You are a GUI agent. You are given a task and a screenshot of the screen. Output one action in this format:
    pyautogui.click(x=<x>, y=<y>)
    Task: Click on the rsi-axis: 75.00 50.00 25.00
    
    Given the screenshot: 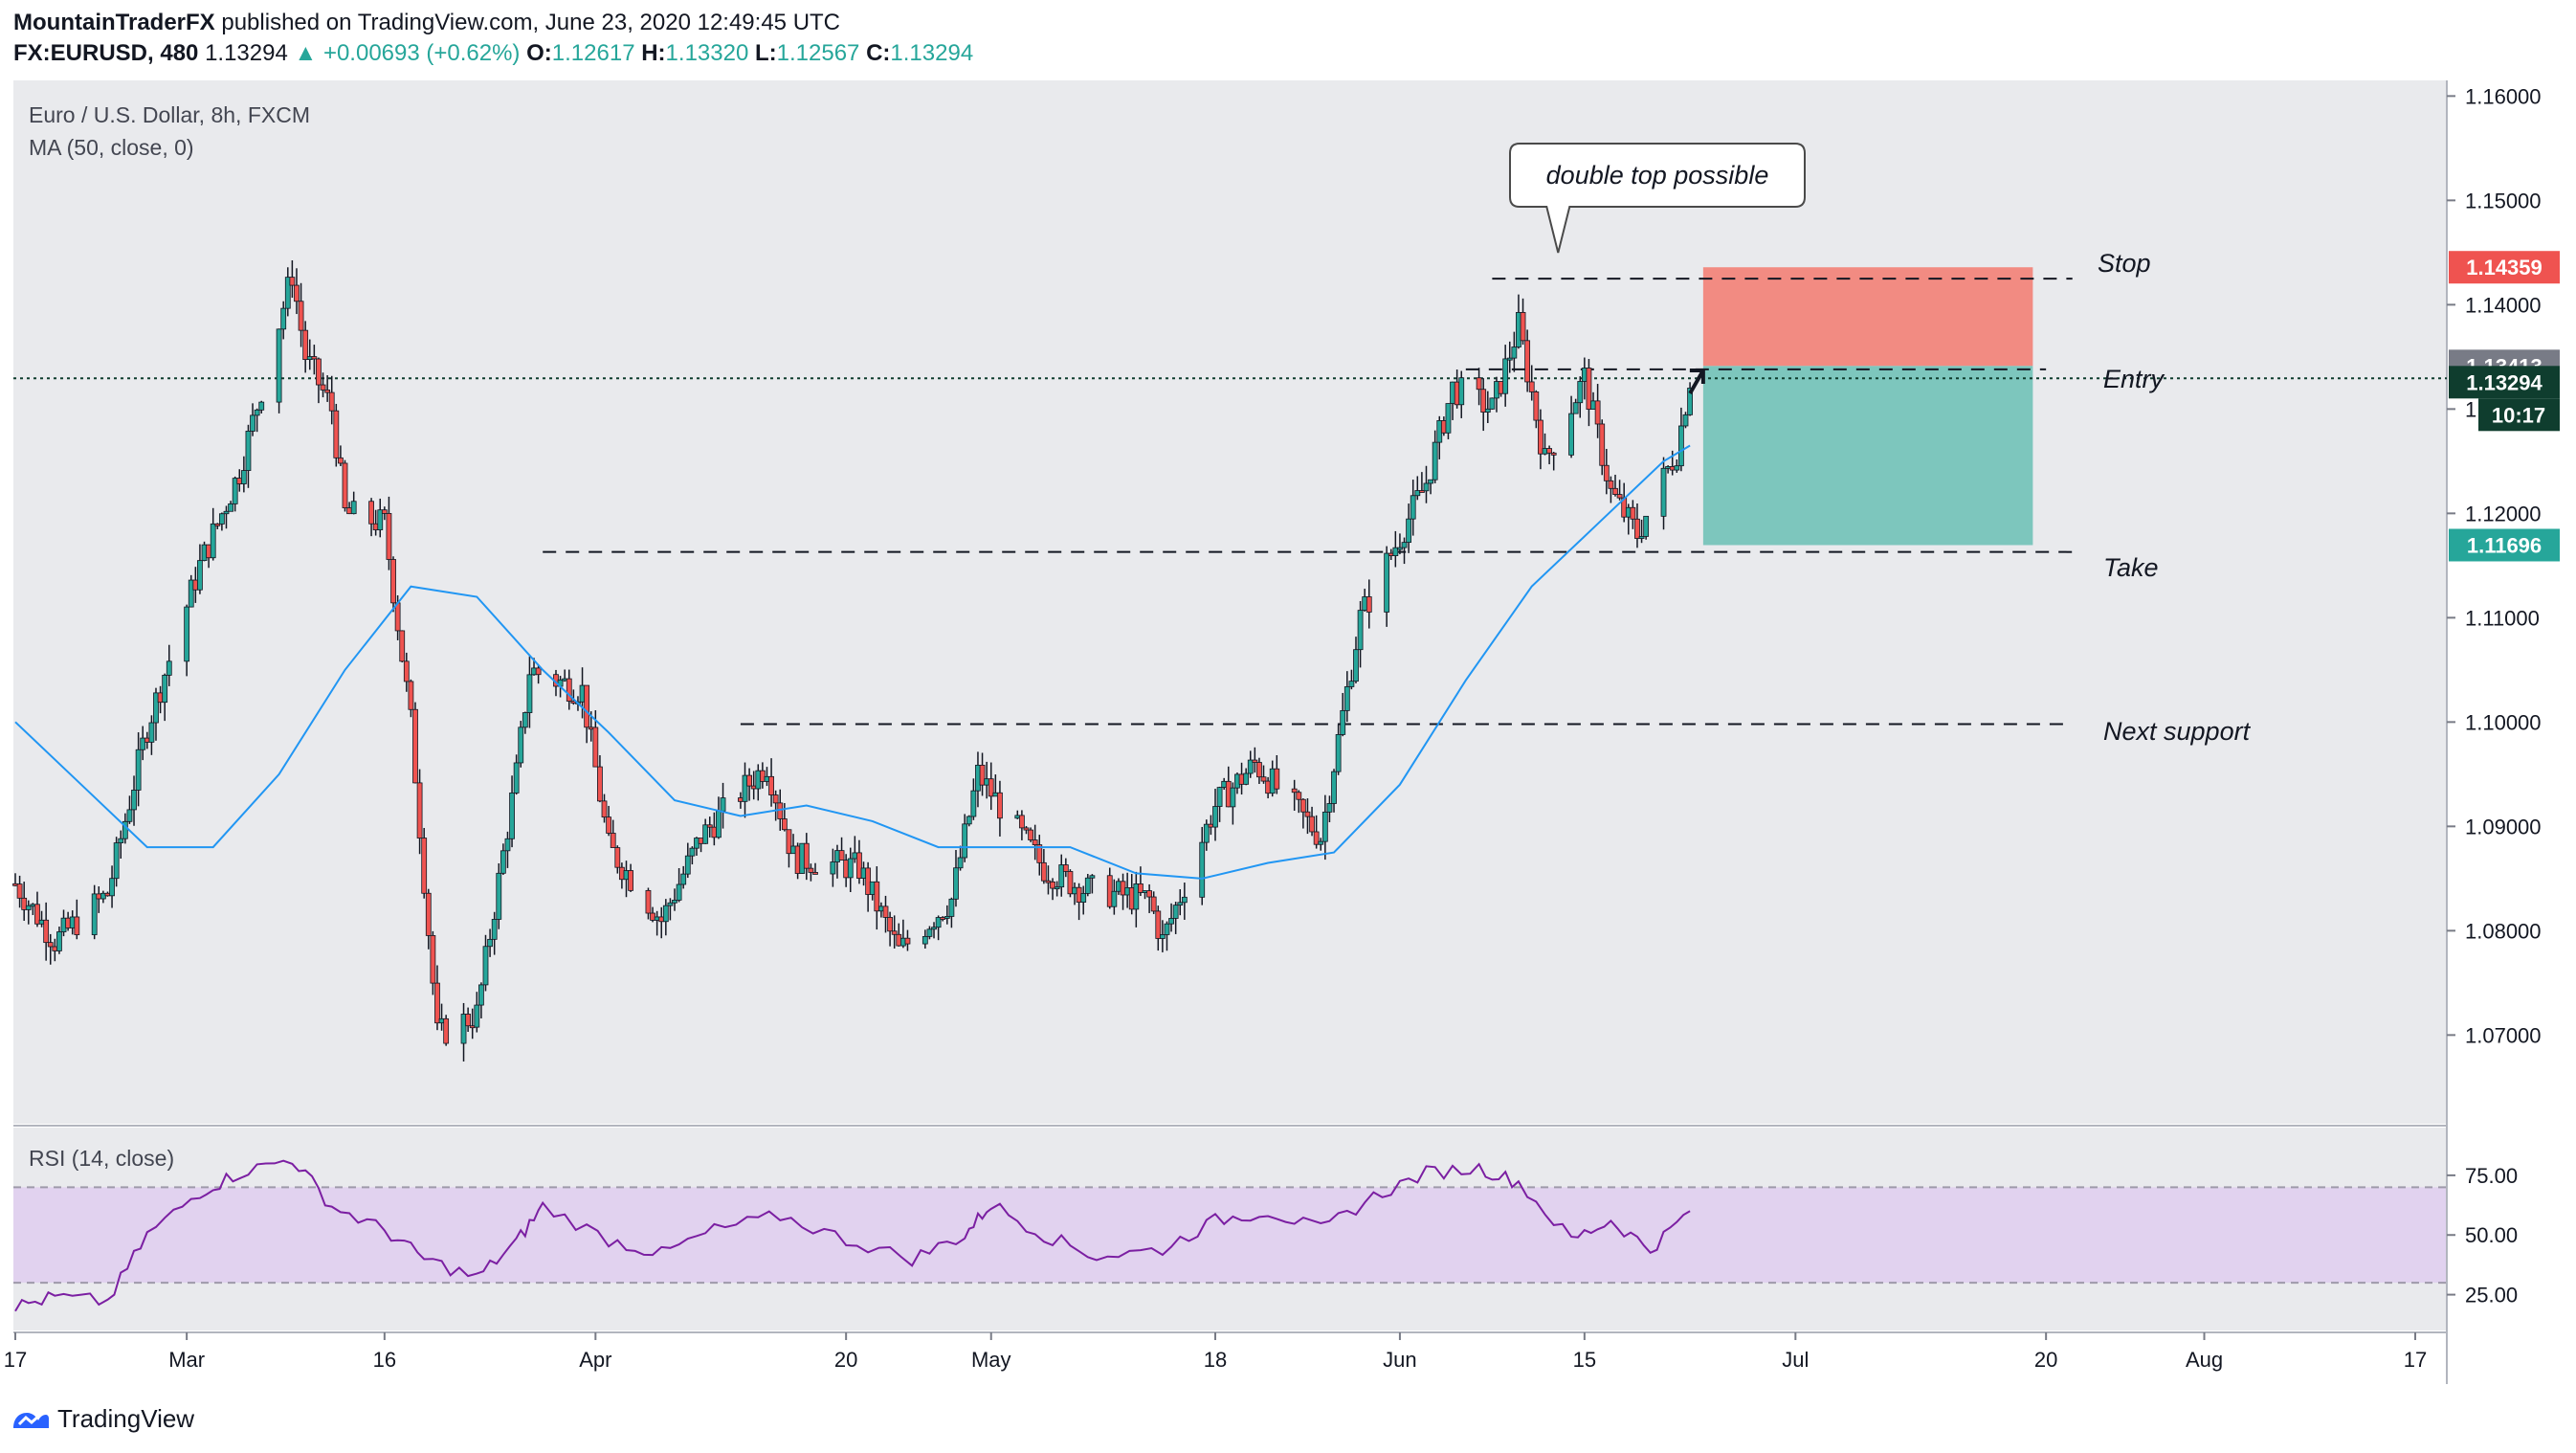 What is the action you would take?
    pyautogui.click(x=2482, y=1236)
    